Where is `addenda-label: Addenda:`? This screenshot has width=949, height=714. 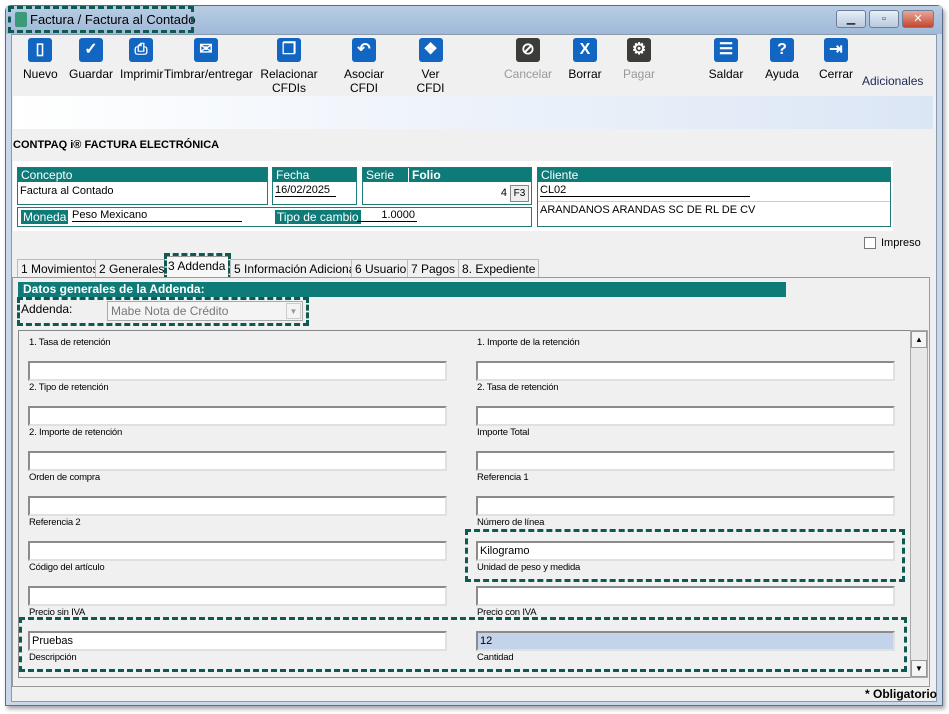 addenda-label: Addenda: is located at coordinates (47, 309).